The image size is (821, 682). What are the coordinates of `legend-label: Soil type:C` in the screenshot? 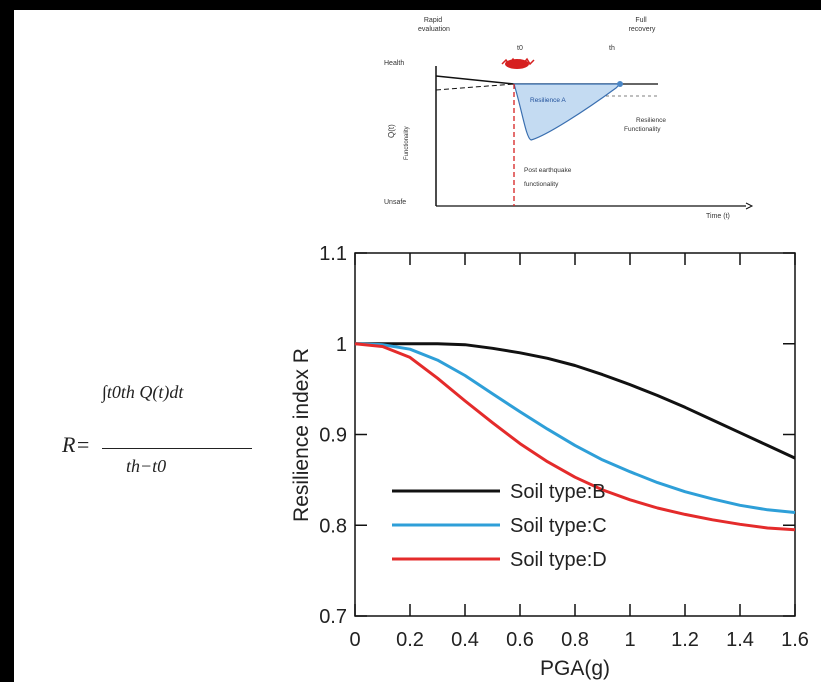 It's located at (558, 526).